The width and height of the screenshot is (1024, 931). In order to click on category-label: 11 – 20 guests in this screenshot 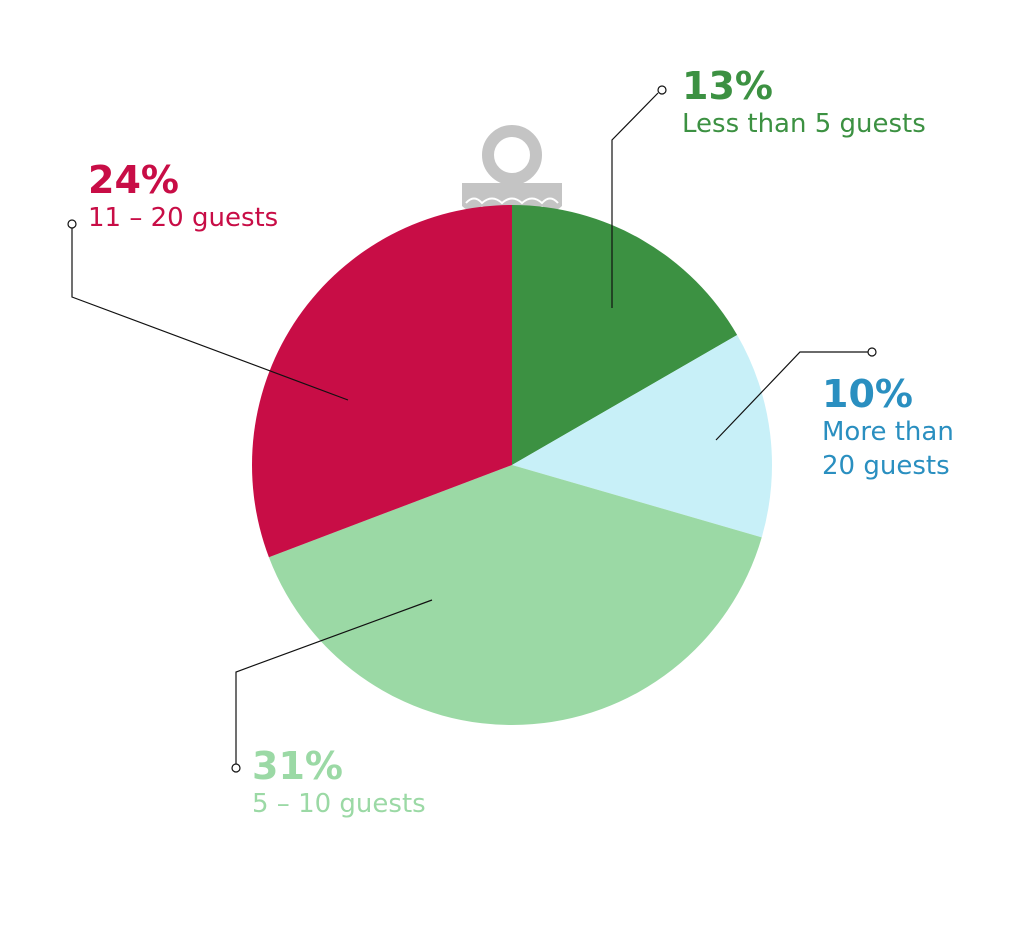, I will do `click(183, 217)`.